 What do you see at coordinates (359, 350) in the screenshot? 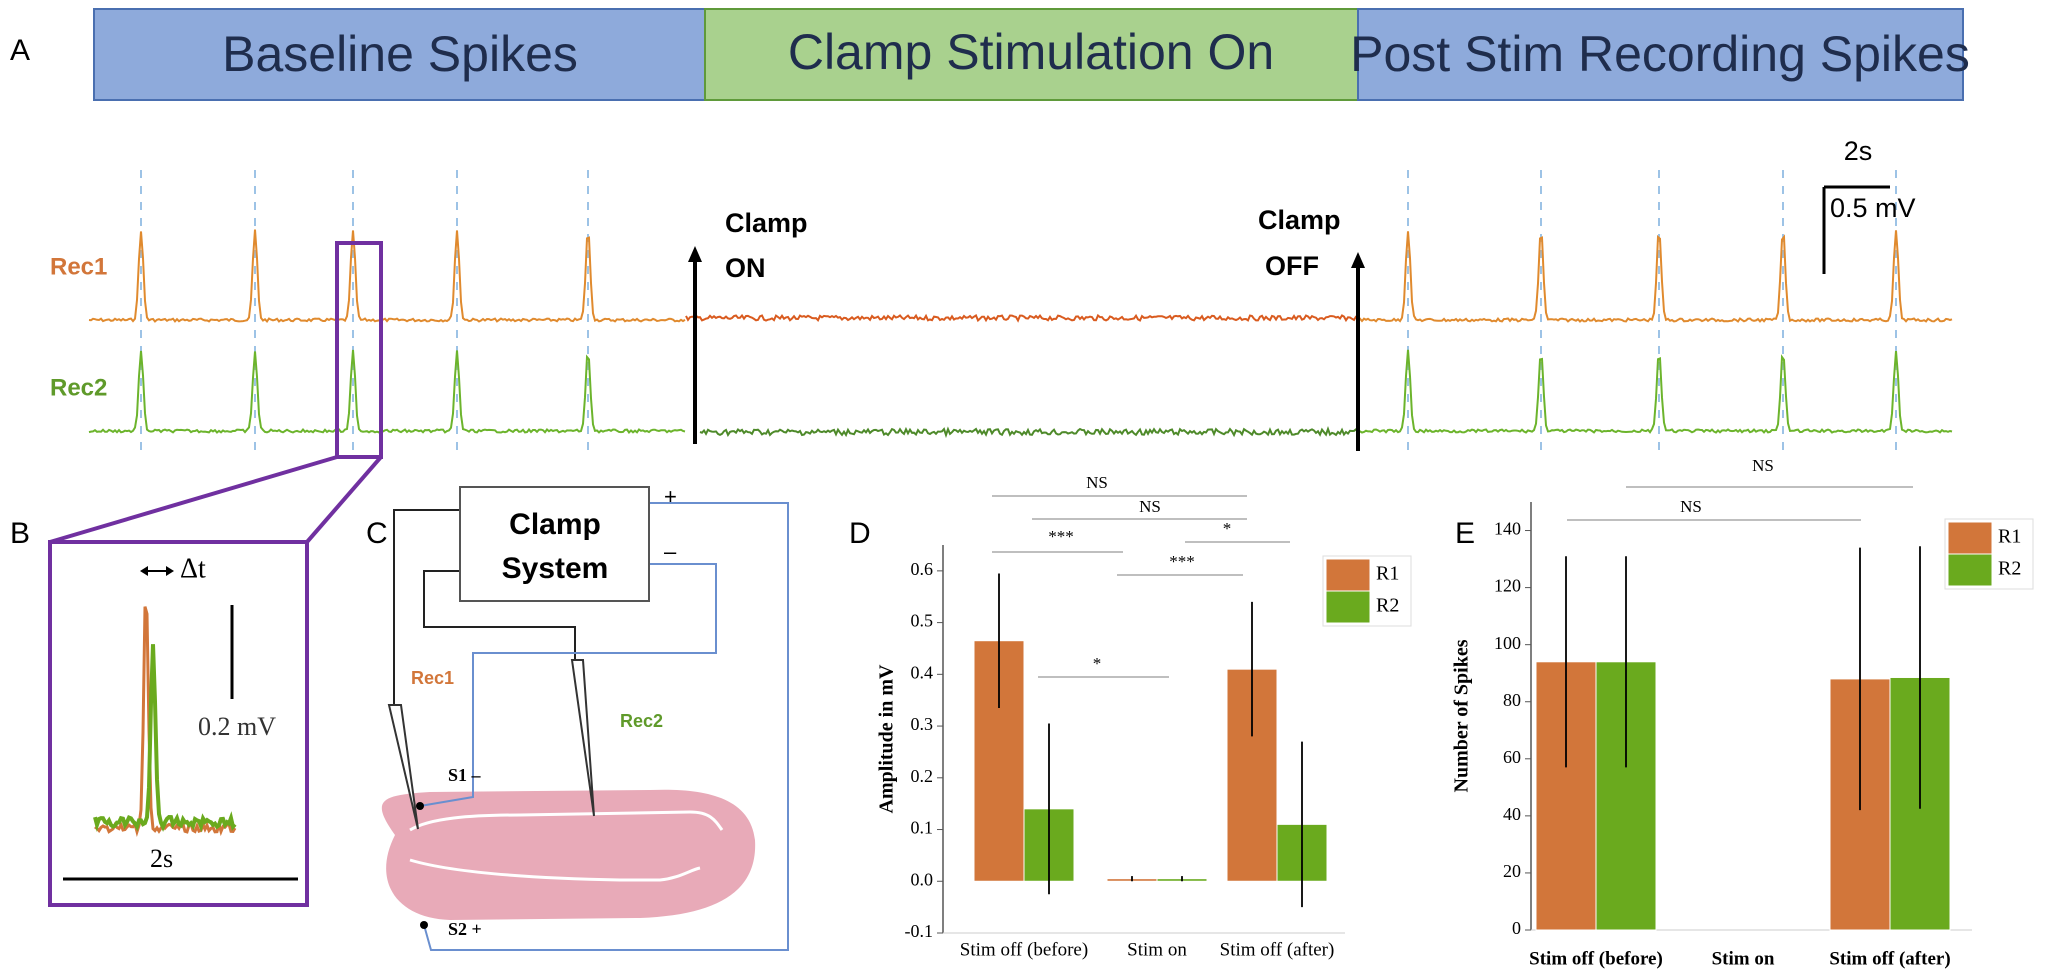
I see `zoom-box` at bounding box center [359, 350].